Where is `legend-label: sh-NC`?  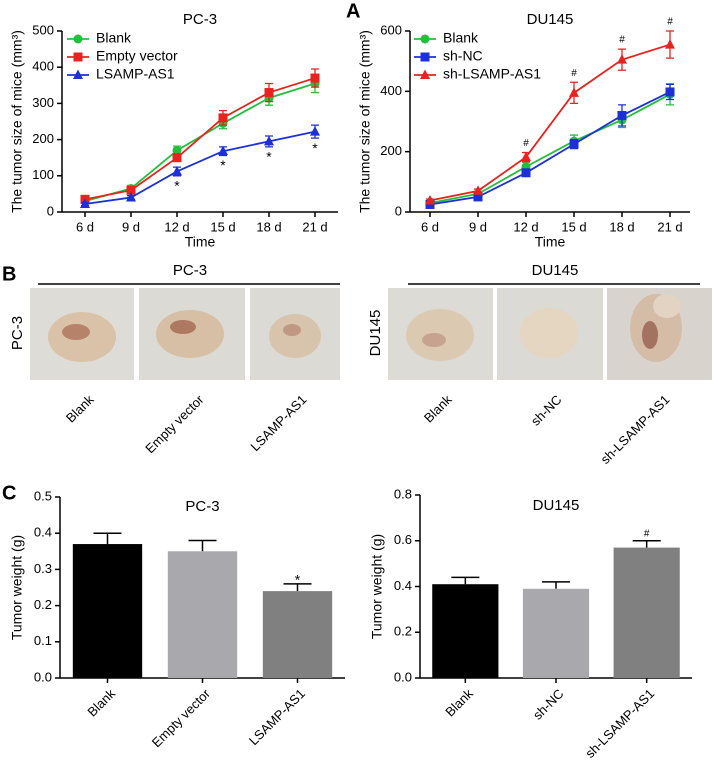 legend-label: sh-NC is located at coordinates (463, 56).